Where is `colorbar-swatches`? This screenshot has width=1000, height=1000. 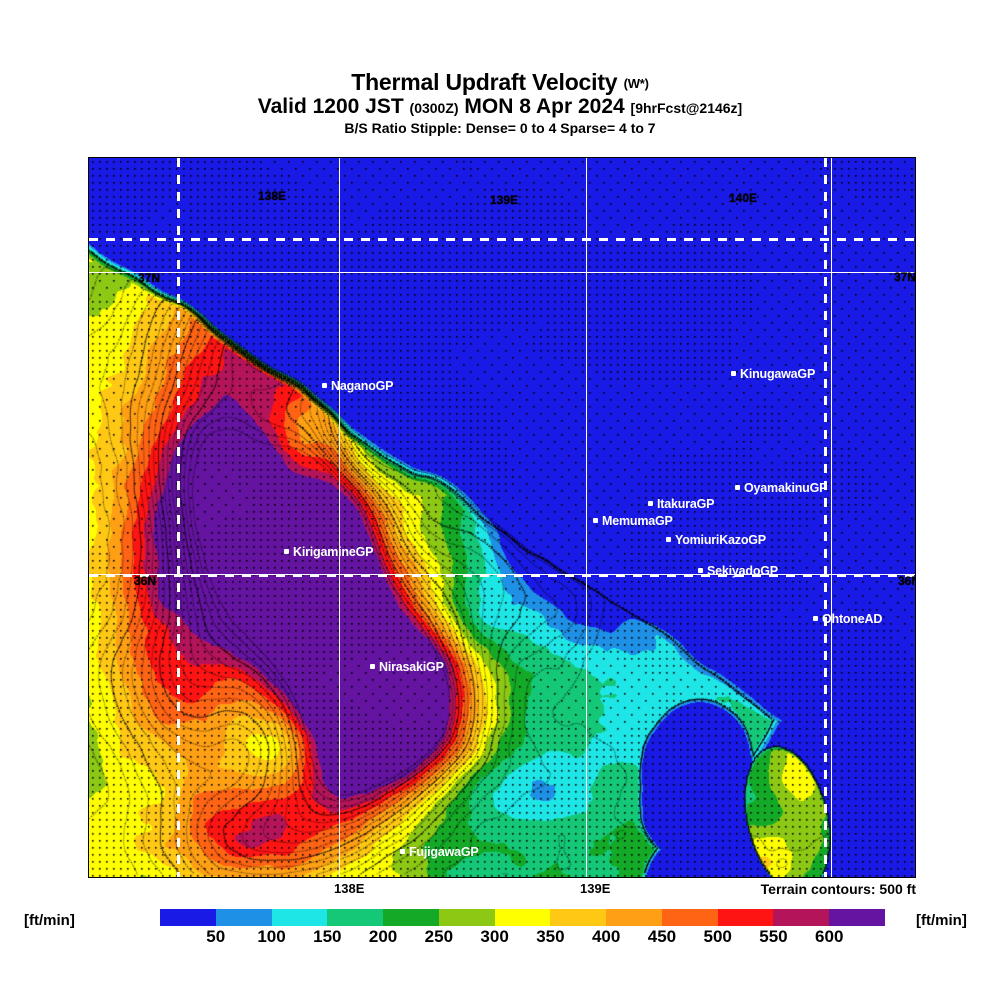 colorbar-swatches is located at coordinates (522, 917).